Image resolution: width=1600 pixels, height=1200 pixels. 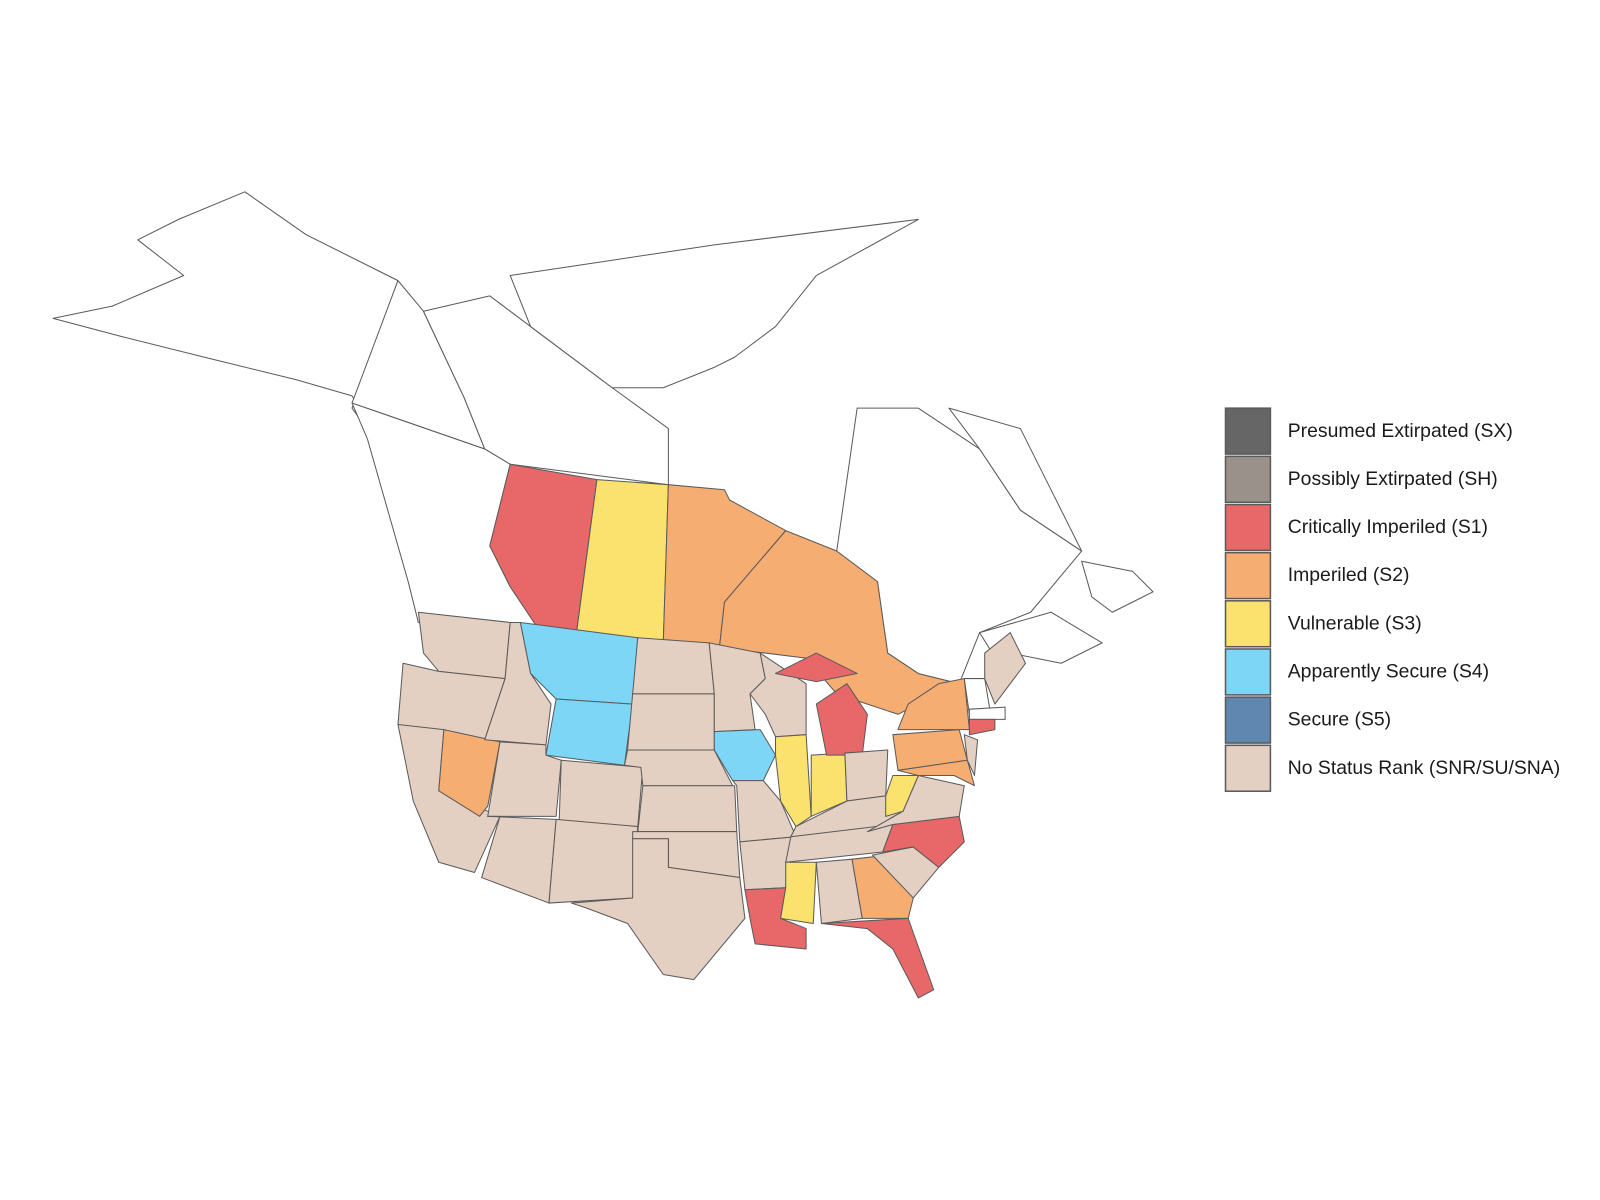 What do you see at coordinates (1400, 431) in the screenshot?
I see `legend-label: Presumed Extirpated (SX)` at bounding box center [1400, 431].